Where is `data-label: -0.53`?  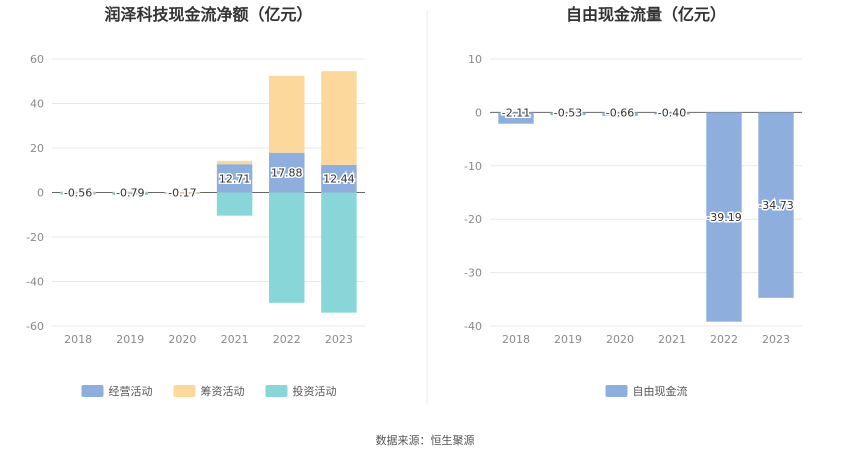
data-label: -0.53 is located at coordinates (568, 112).